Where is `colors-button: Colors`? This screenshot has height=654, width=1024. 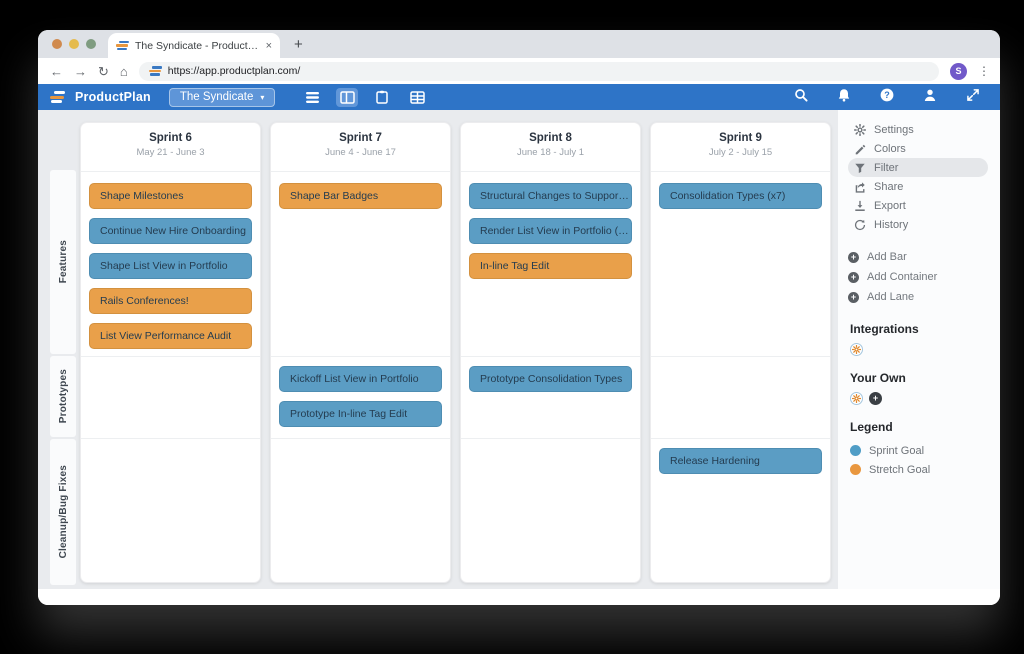
colors-button: Colors is located at coordinates (918, 148).